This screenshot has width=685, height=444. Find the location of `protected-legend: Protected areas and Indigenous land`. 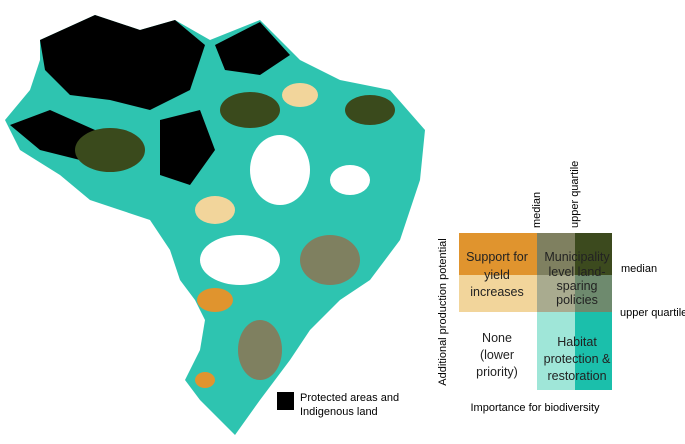

protected-legend: Protected areas and Indigenous land is located at coordinates (338, 405).